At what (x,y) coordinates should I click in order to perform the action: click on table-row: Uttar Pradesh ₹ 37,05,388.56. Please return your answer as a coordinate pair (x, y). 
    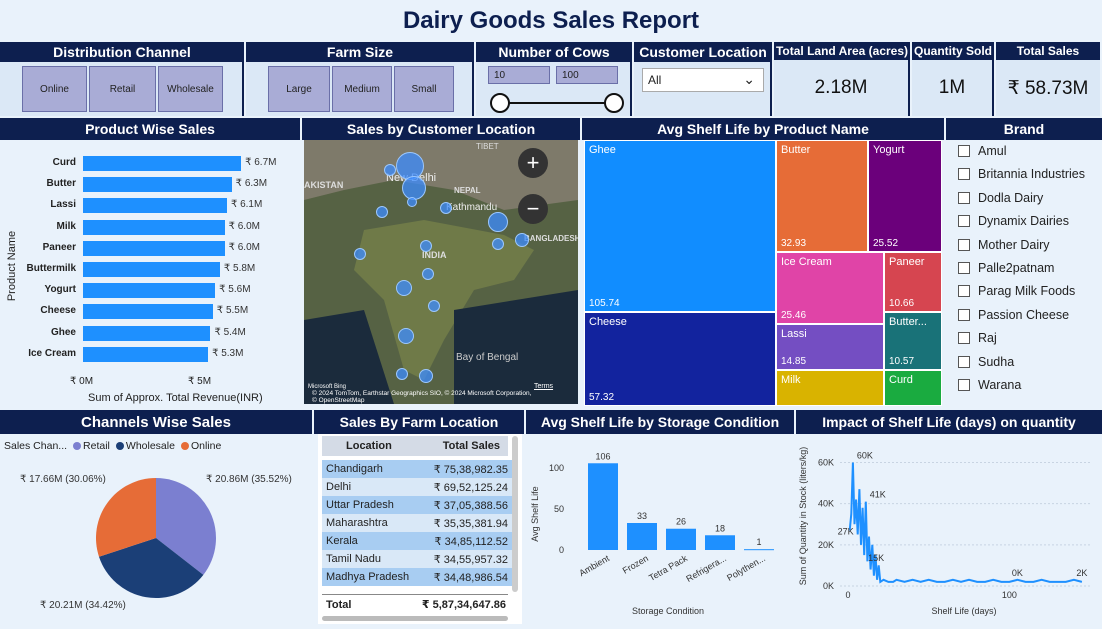
    Looking at the image, I should click on (417, 505).